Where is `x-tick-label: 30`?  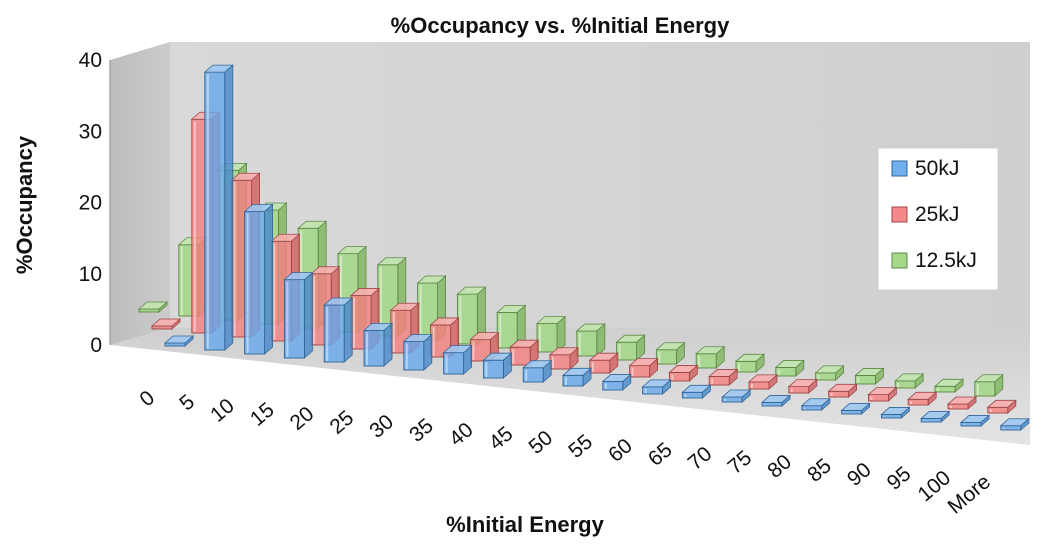 x-tick-label: 30 is located at coordinates (381, 426).